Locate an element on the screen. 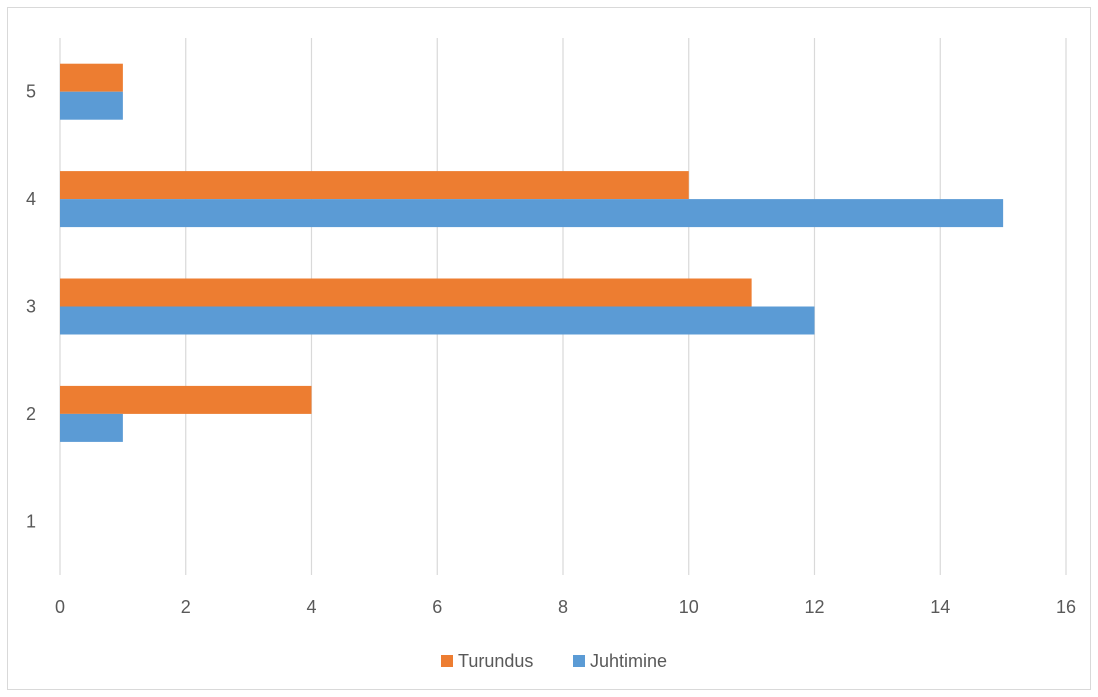 This screenshot has width=1098, height=697. x-tick-label: 4 is located at coordinates (311, 607).